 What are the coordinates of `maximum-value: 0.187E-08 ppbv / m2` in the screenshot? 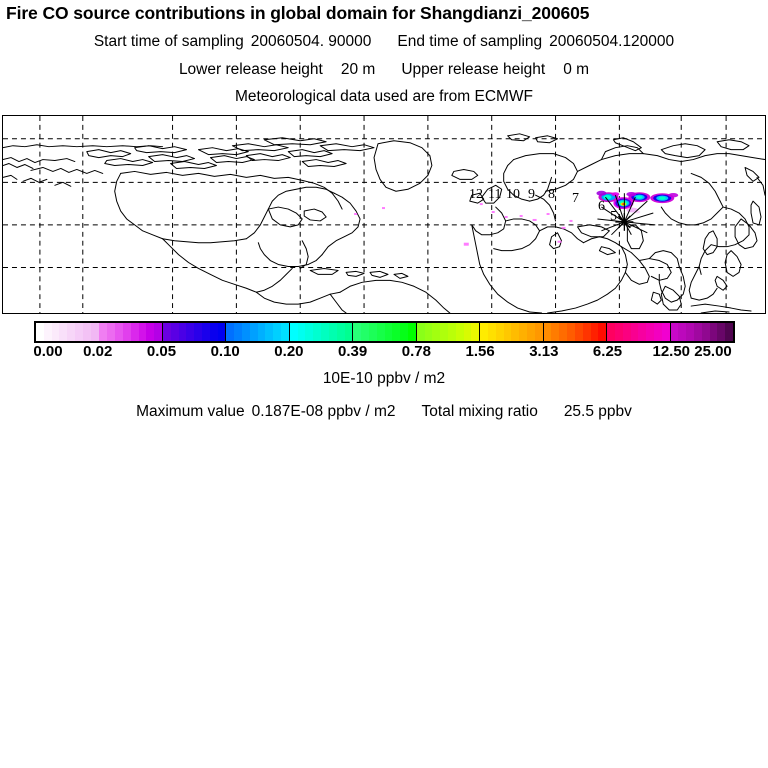 It's located at (323, 411).